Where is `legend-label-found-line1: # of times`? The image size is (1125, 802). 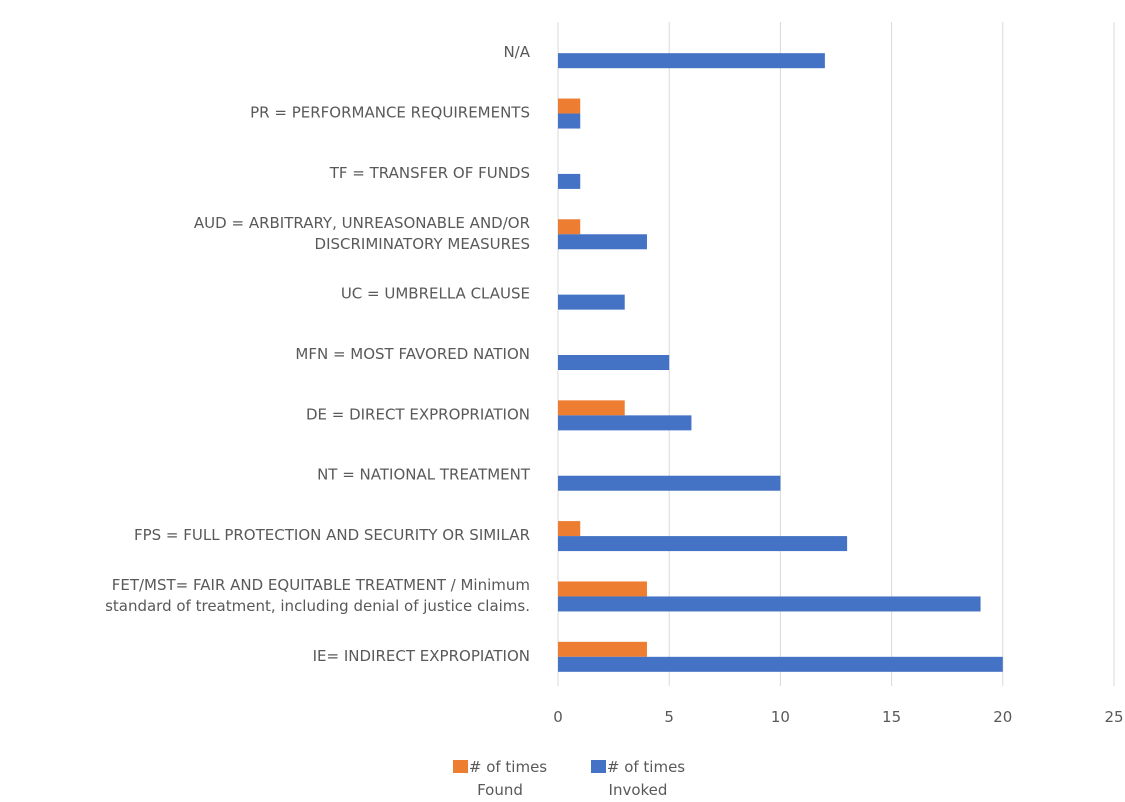 legend-label-found-line1: # of times is located at coordinates (508, 767).